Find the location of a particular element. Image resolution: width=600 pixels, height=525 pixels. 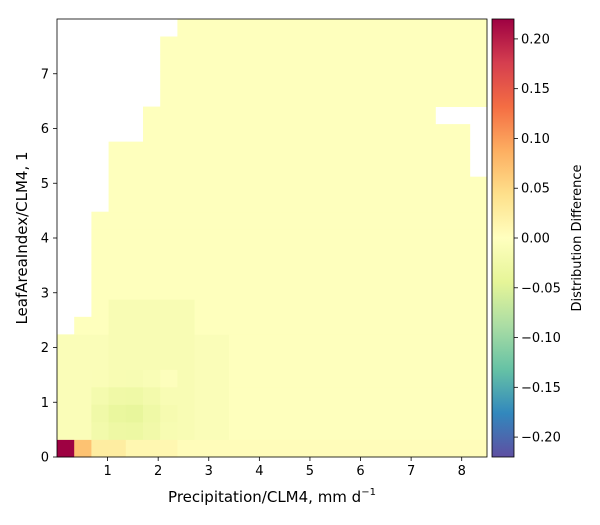

y-tick-label: 3 is located at coordinates (45, 293).